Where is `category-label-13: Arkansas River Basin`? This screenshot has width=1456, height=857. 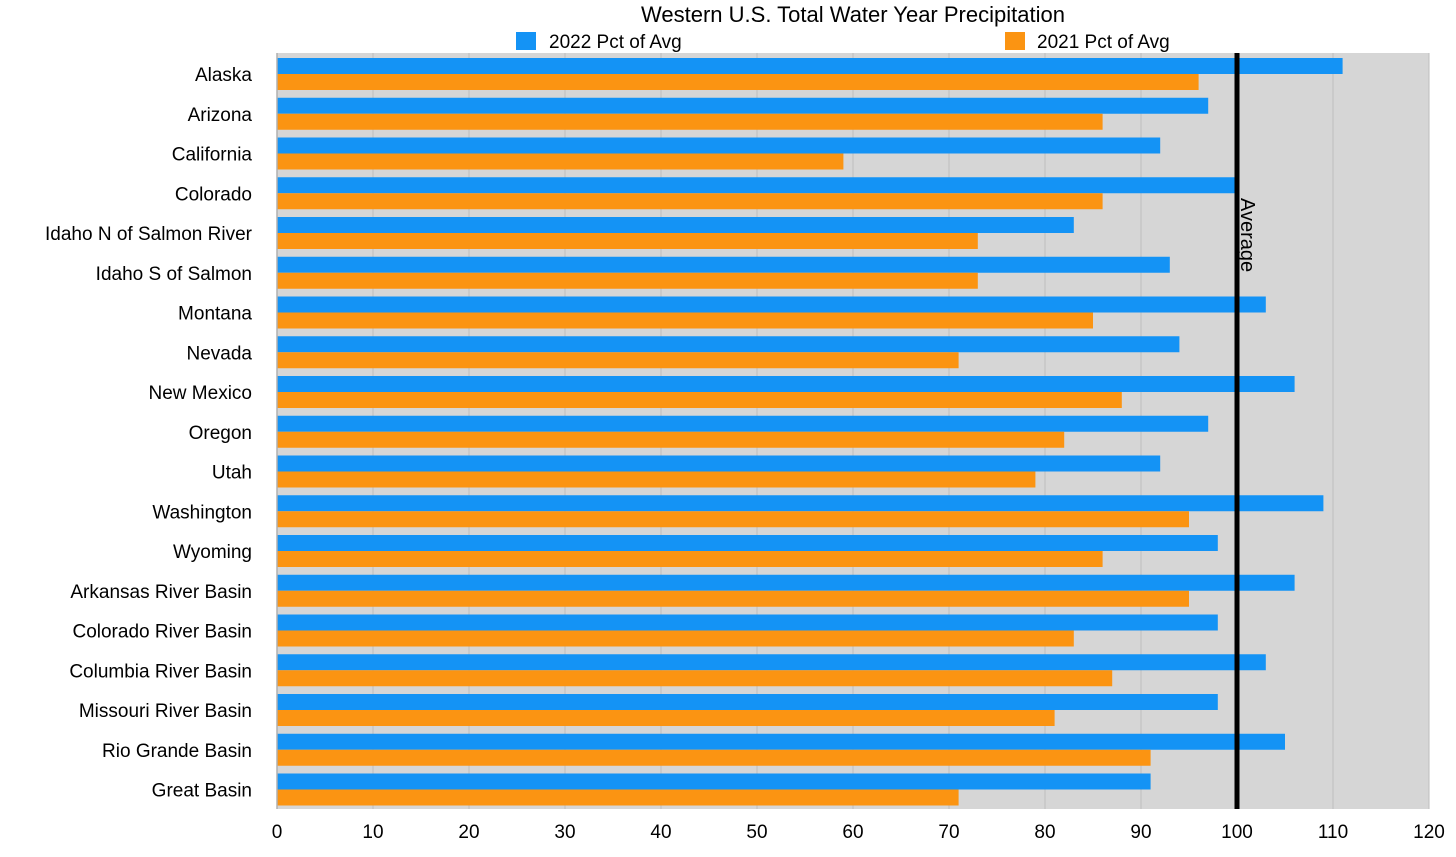 category-label-13: Arkansas River Basin is located at coordinates (161, 592).